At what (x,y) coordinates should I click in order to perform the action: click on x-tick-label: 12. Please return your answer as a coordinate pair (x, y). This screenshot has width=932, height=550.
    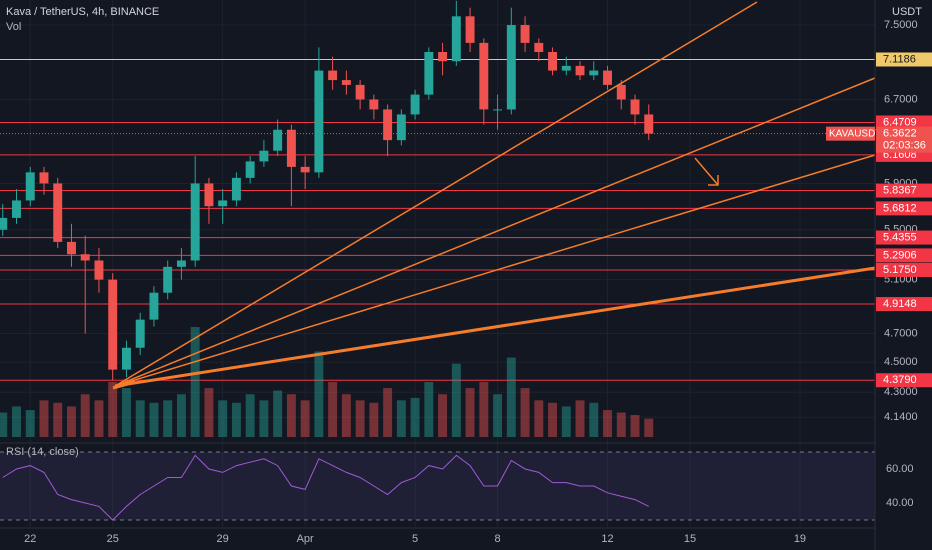
    Looking at the image, I should click on (607, 539).